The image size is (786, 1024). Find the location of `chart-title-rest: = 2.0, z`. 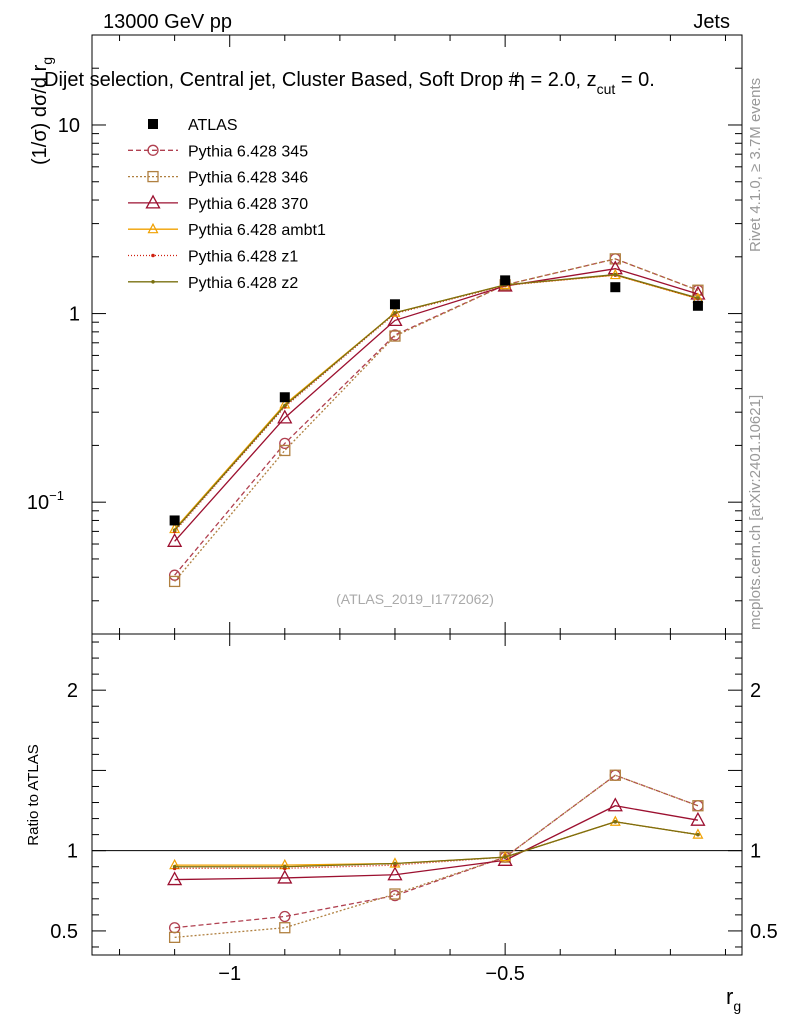

chart-title-rest: = 2.0, z is located at coordinates (561, 80).